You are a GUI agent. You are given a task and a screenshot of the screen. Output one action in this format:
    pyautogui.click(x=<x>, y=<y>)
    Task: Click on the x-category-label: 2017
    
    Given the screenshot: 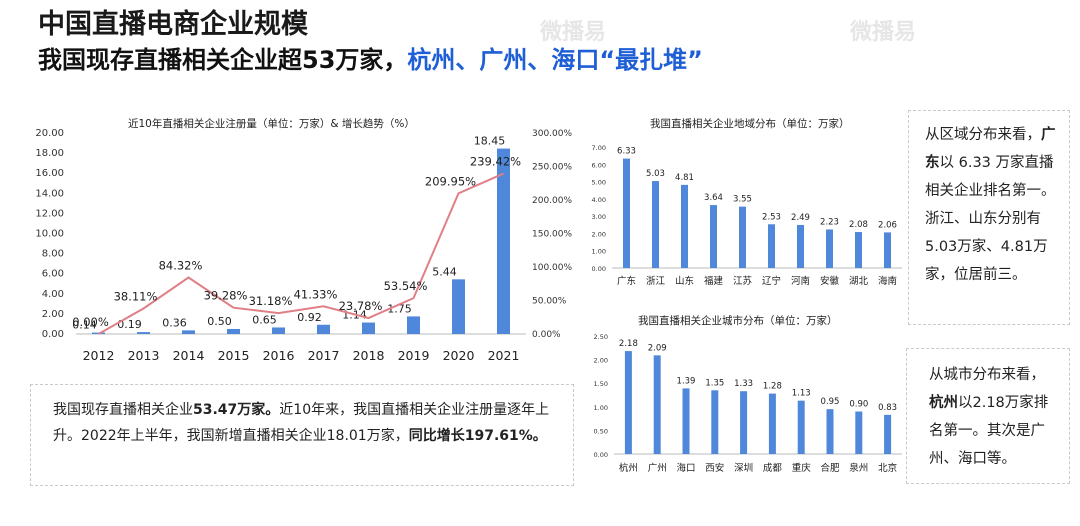 What is the action you would take?
    pyautogui.click(x=324, y=355)
    